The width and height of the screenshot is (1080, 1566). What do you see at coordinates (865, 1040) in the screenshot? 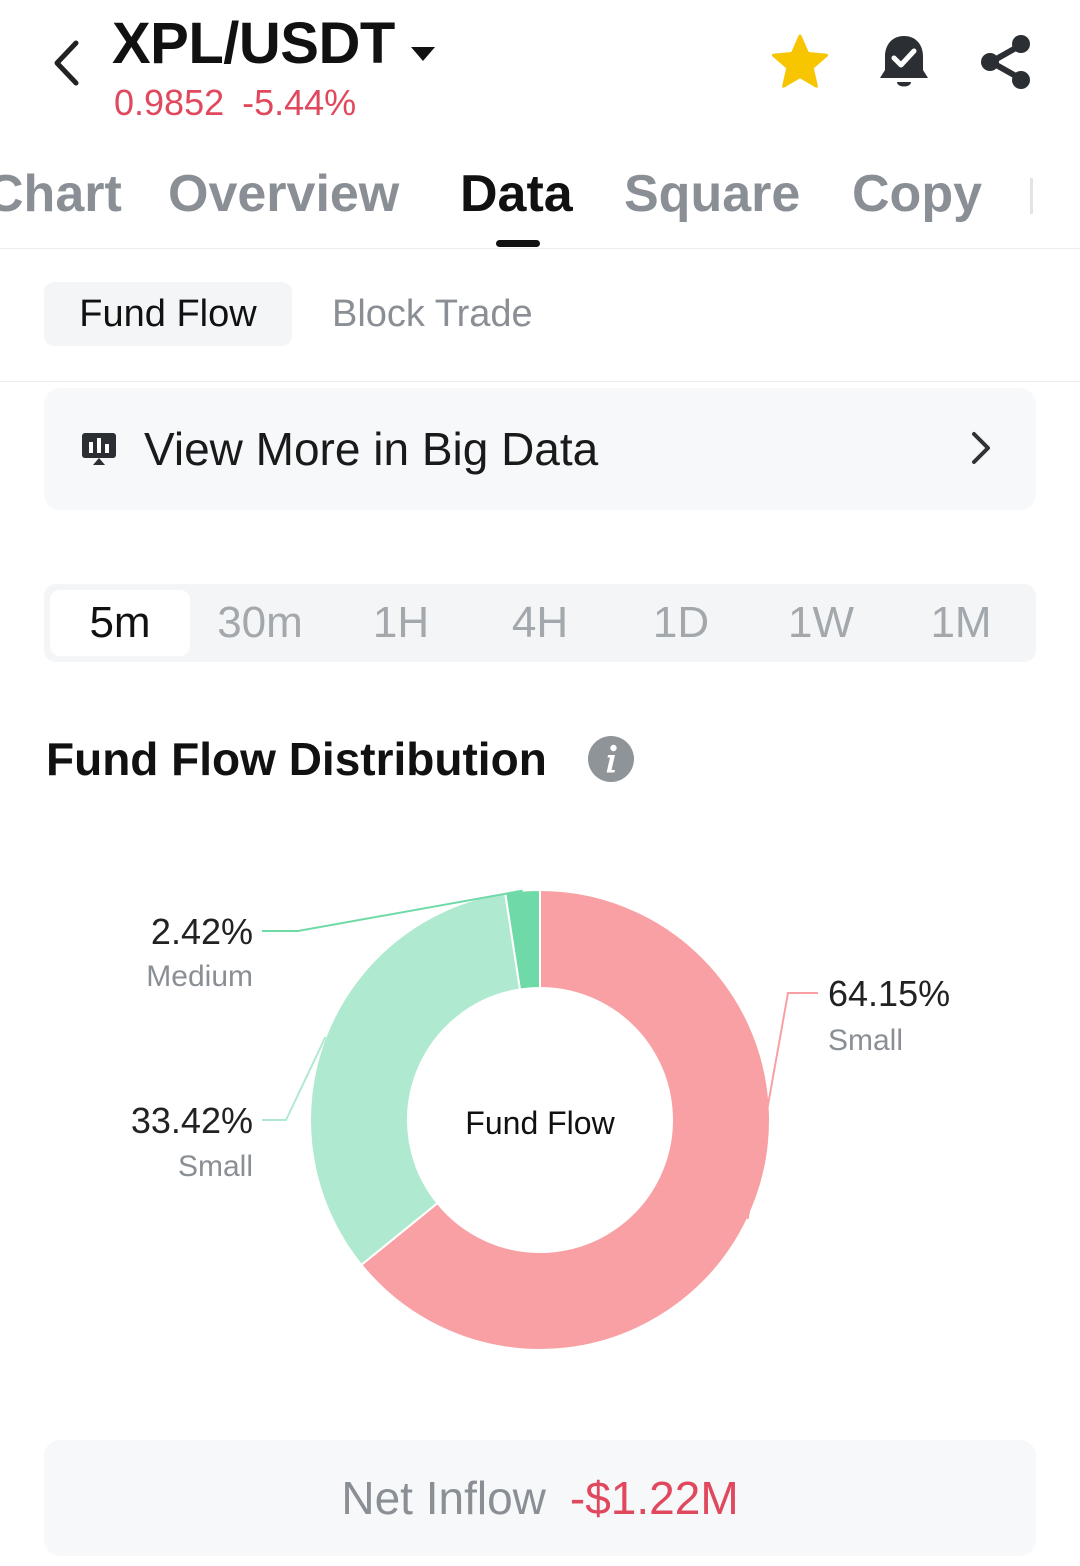
I see `slice-small-red-category-label: Small` at bounding box center [865, 1040].